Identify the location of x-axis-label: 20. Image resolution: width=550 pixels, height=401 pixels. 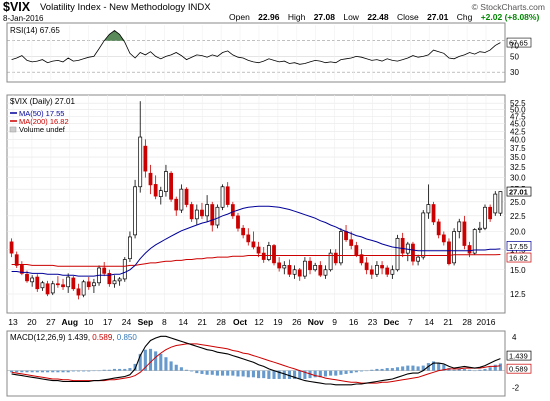
(32, 322).